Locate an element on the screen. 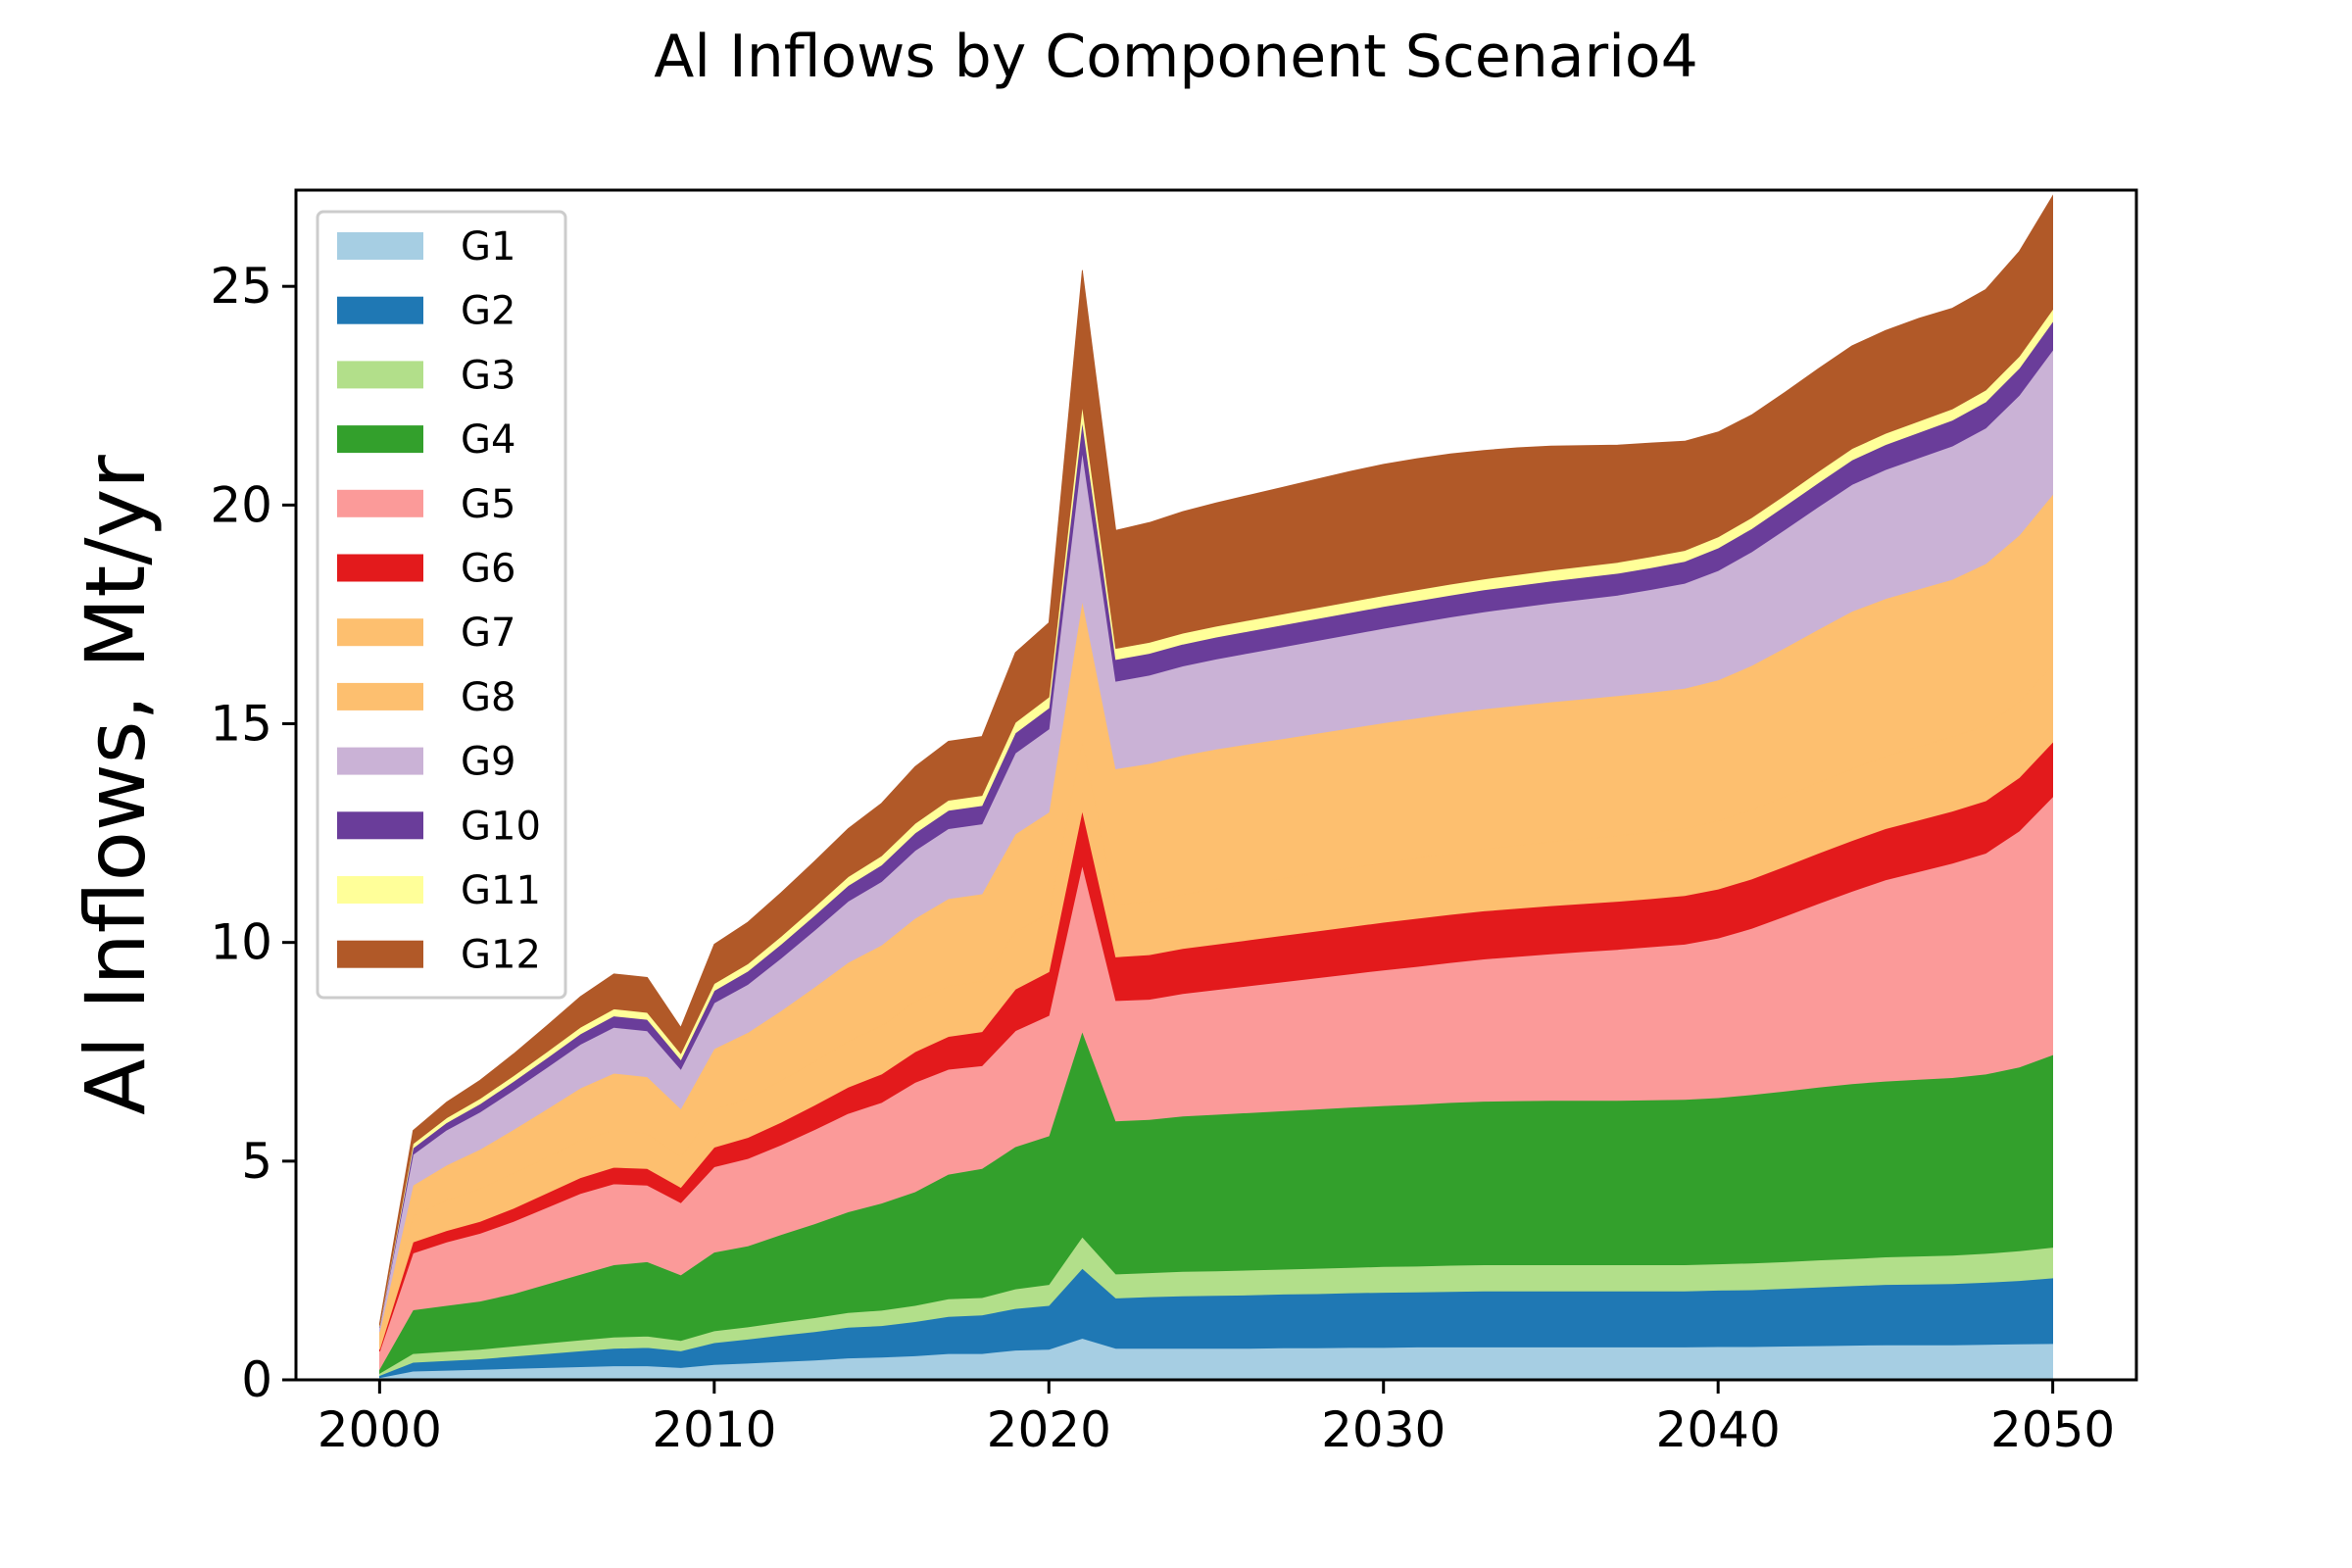 The image size is (2352, 1568). y-tick-label: 25 is located at coordinates (241, 287).